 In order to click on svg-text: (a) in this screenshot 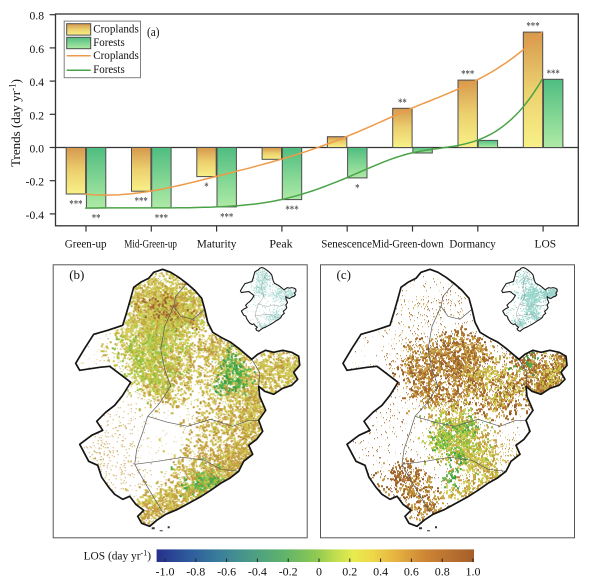, I will do `click(153, 31)`.